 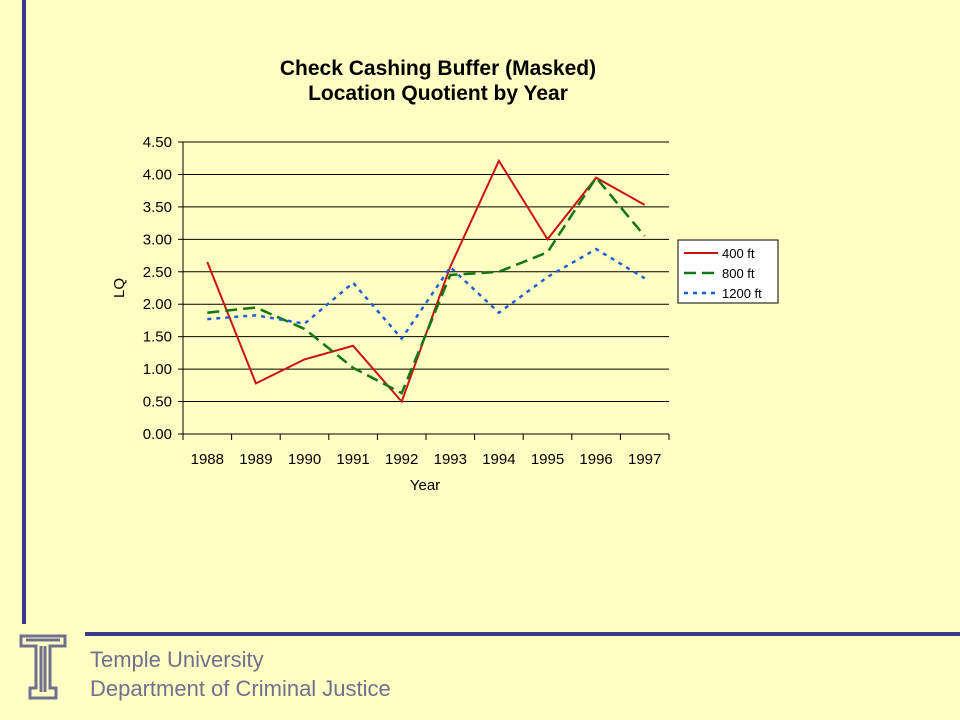 What do you see at coordinates (401, 459) in the screenshot?
I see `x-tick-label: 1992` at bounding box center [401, 459].